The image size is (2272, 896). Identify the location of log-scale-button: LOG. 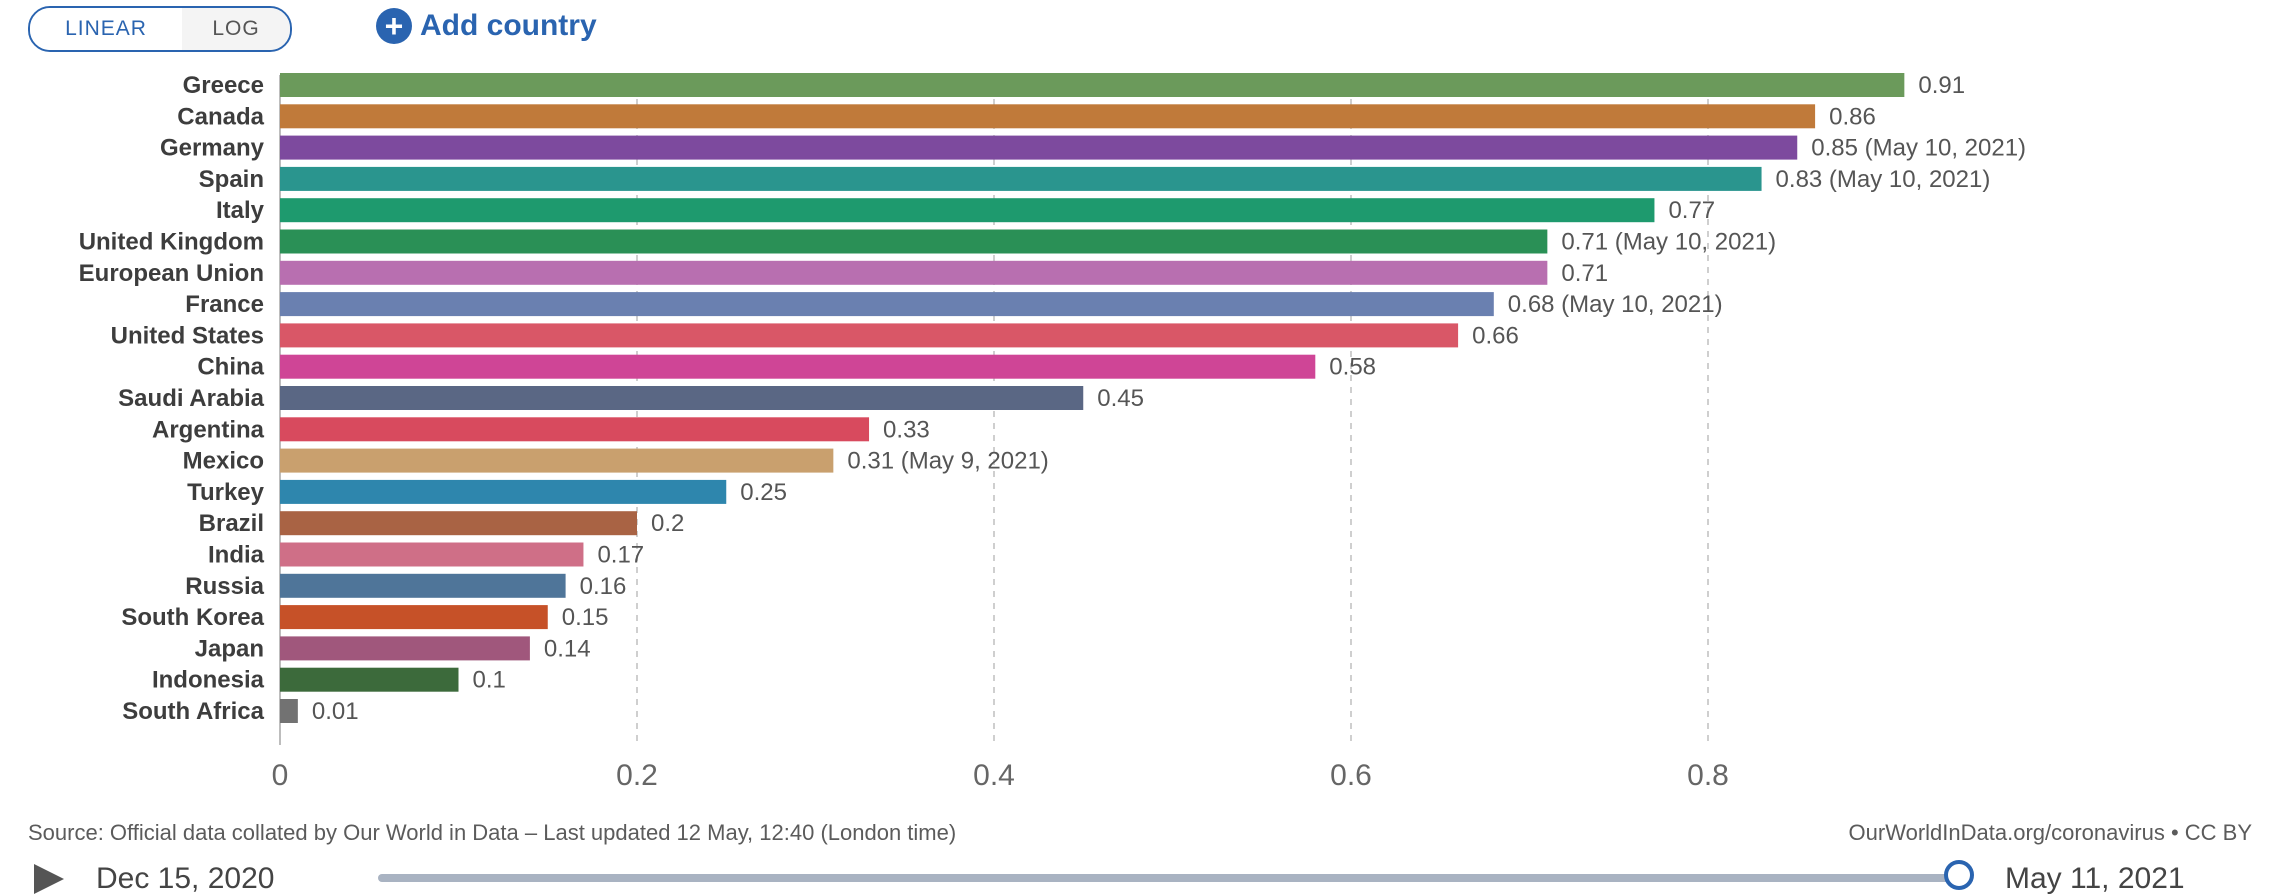
(236, 29).